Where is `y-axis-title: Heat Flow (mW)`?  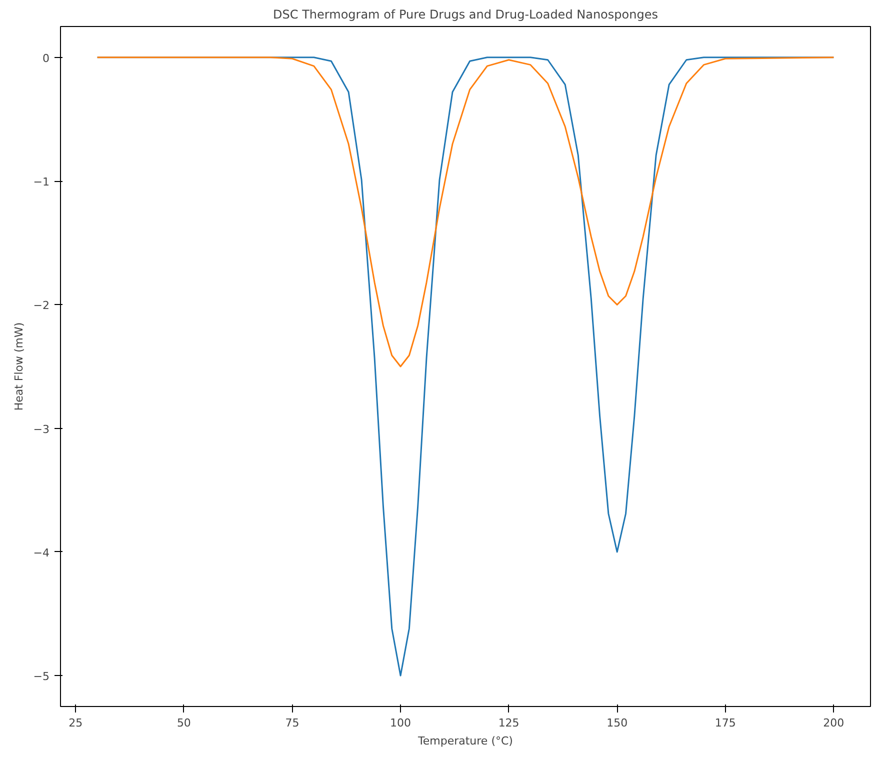 y-axis-title: Heat Flow (mW) is located at coordinates (19, 366).